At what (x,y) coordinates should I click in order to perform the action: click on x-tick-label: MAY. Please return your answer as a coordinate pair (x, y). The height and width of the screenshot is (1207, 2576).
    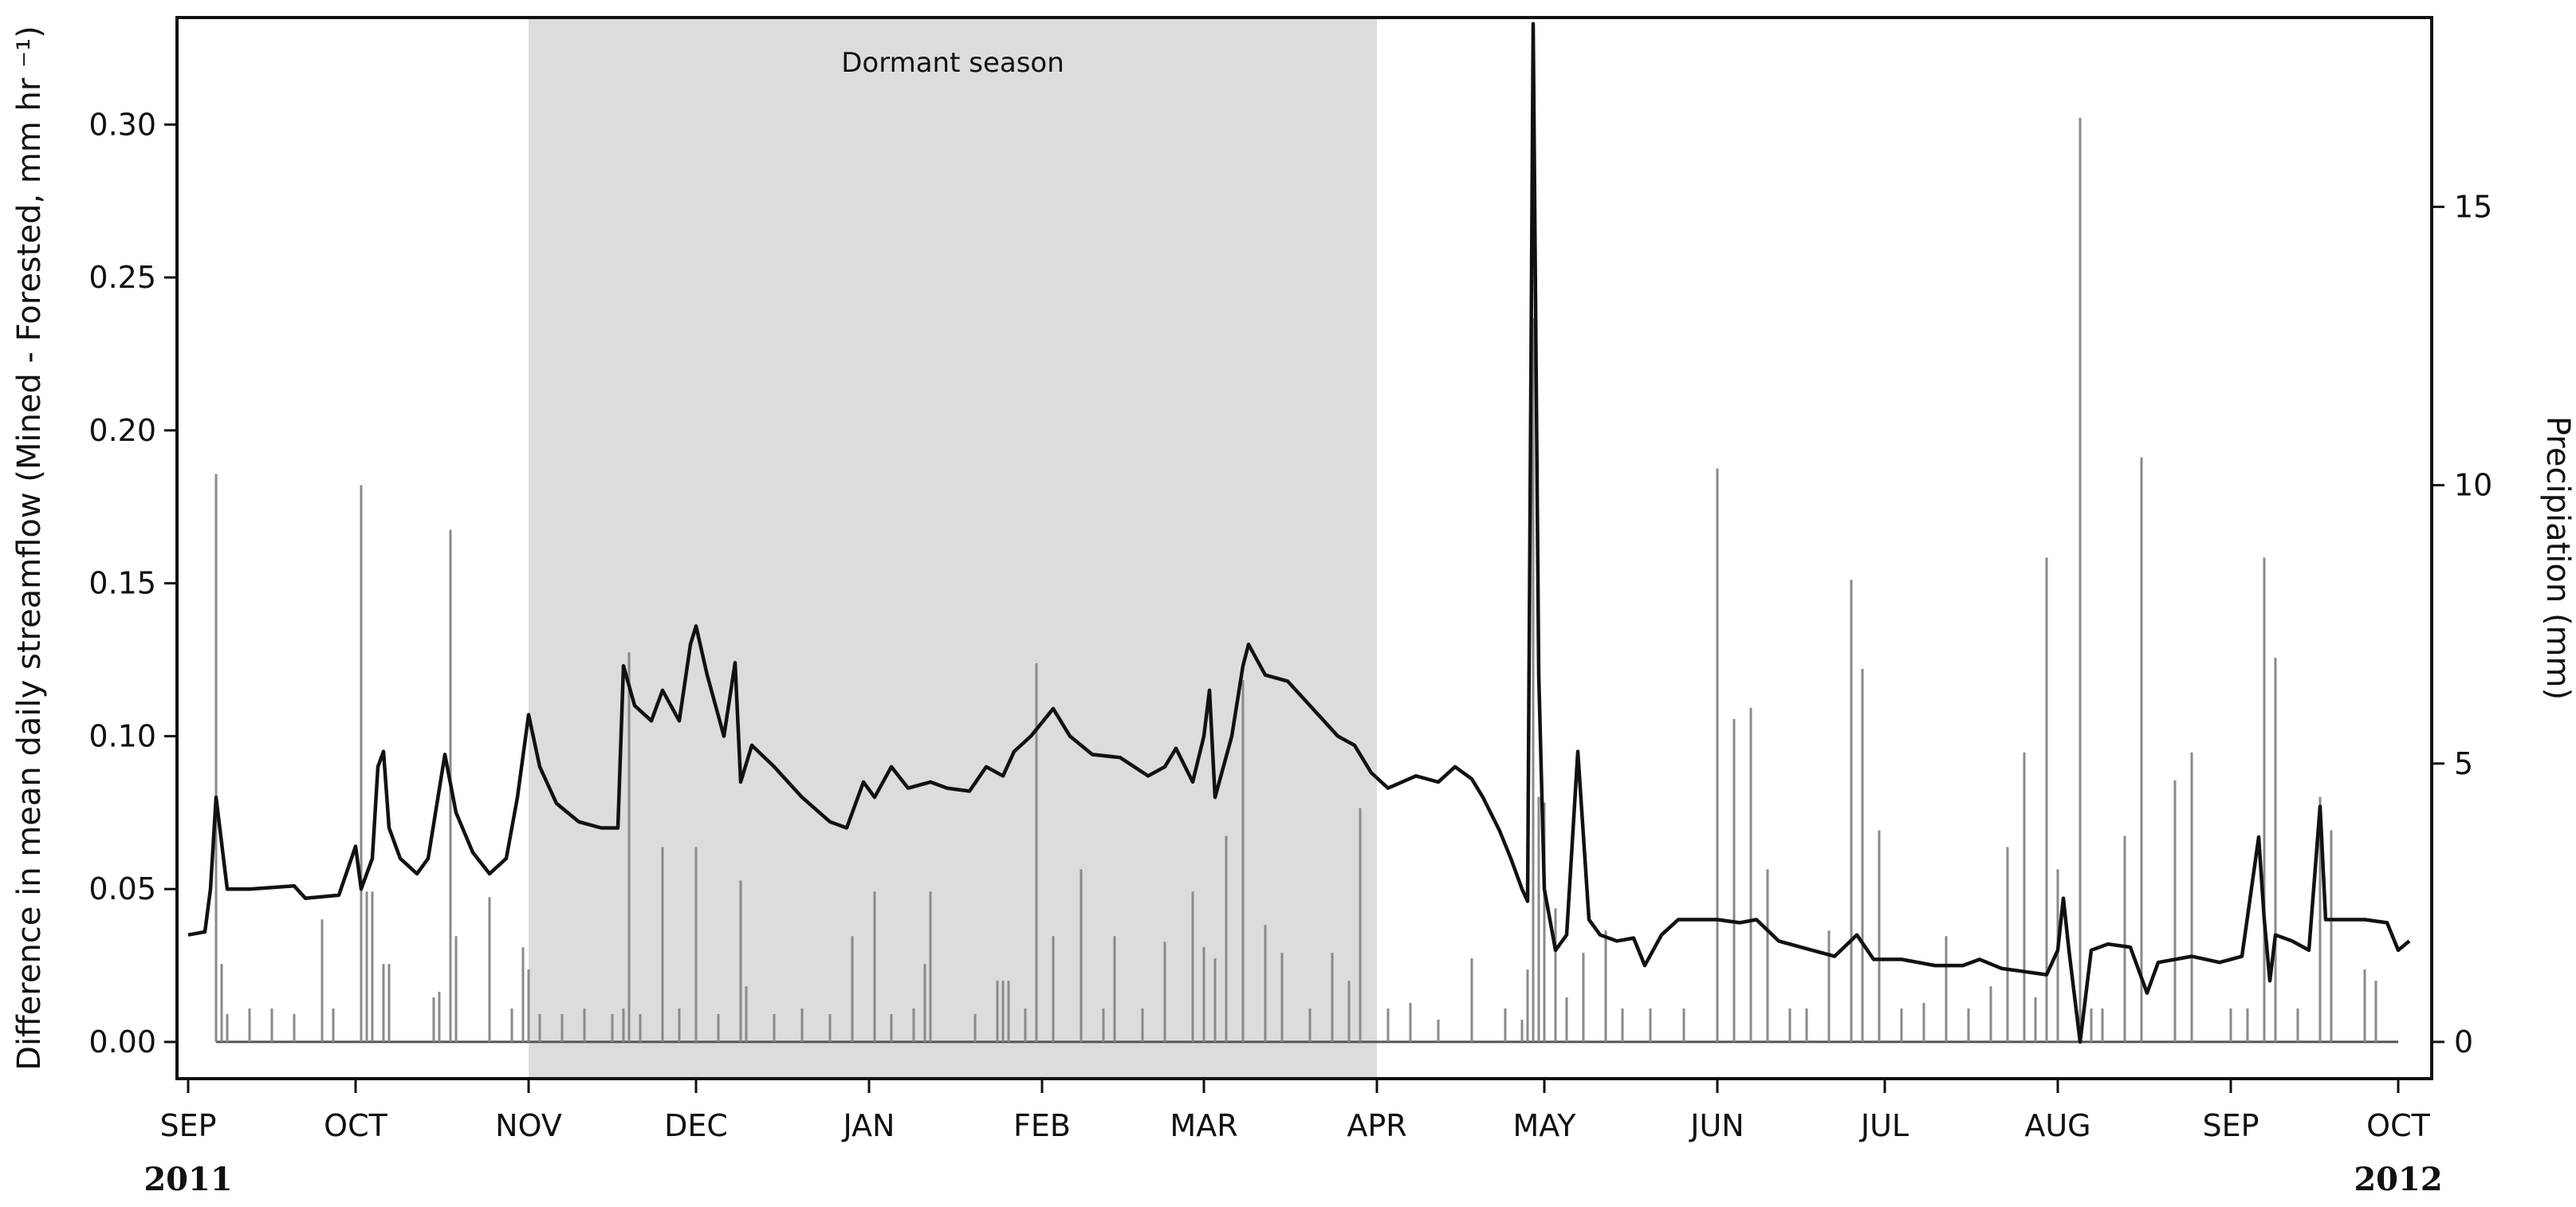
    Looking at the image, I should click on (1544, 1125).